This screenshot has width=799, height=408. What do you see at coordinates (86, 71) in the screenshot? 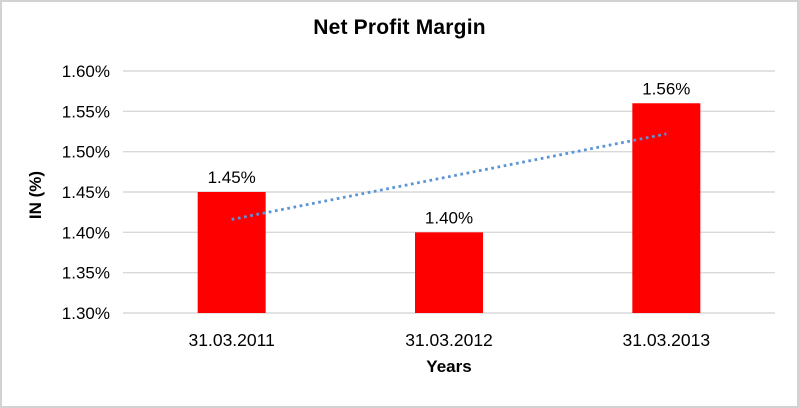
I see `y-tick-label: 1.60%` at bounding box center [86, 71].